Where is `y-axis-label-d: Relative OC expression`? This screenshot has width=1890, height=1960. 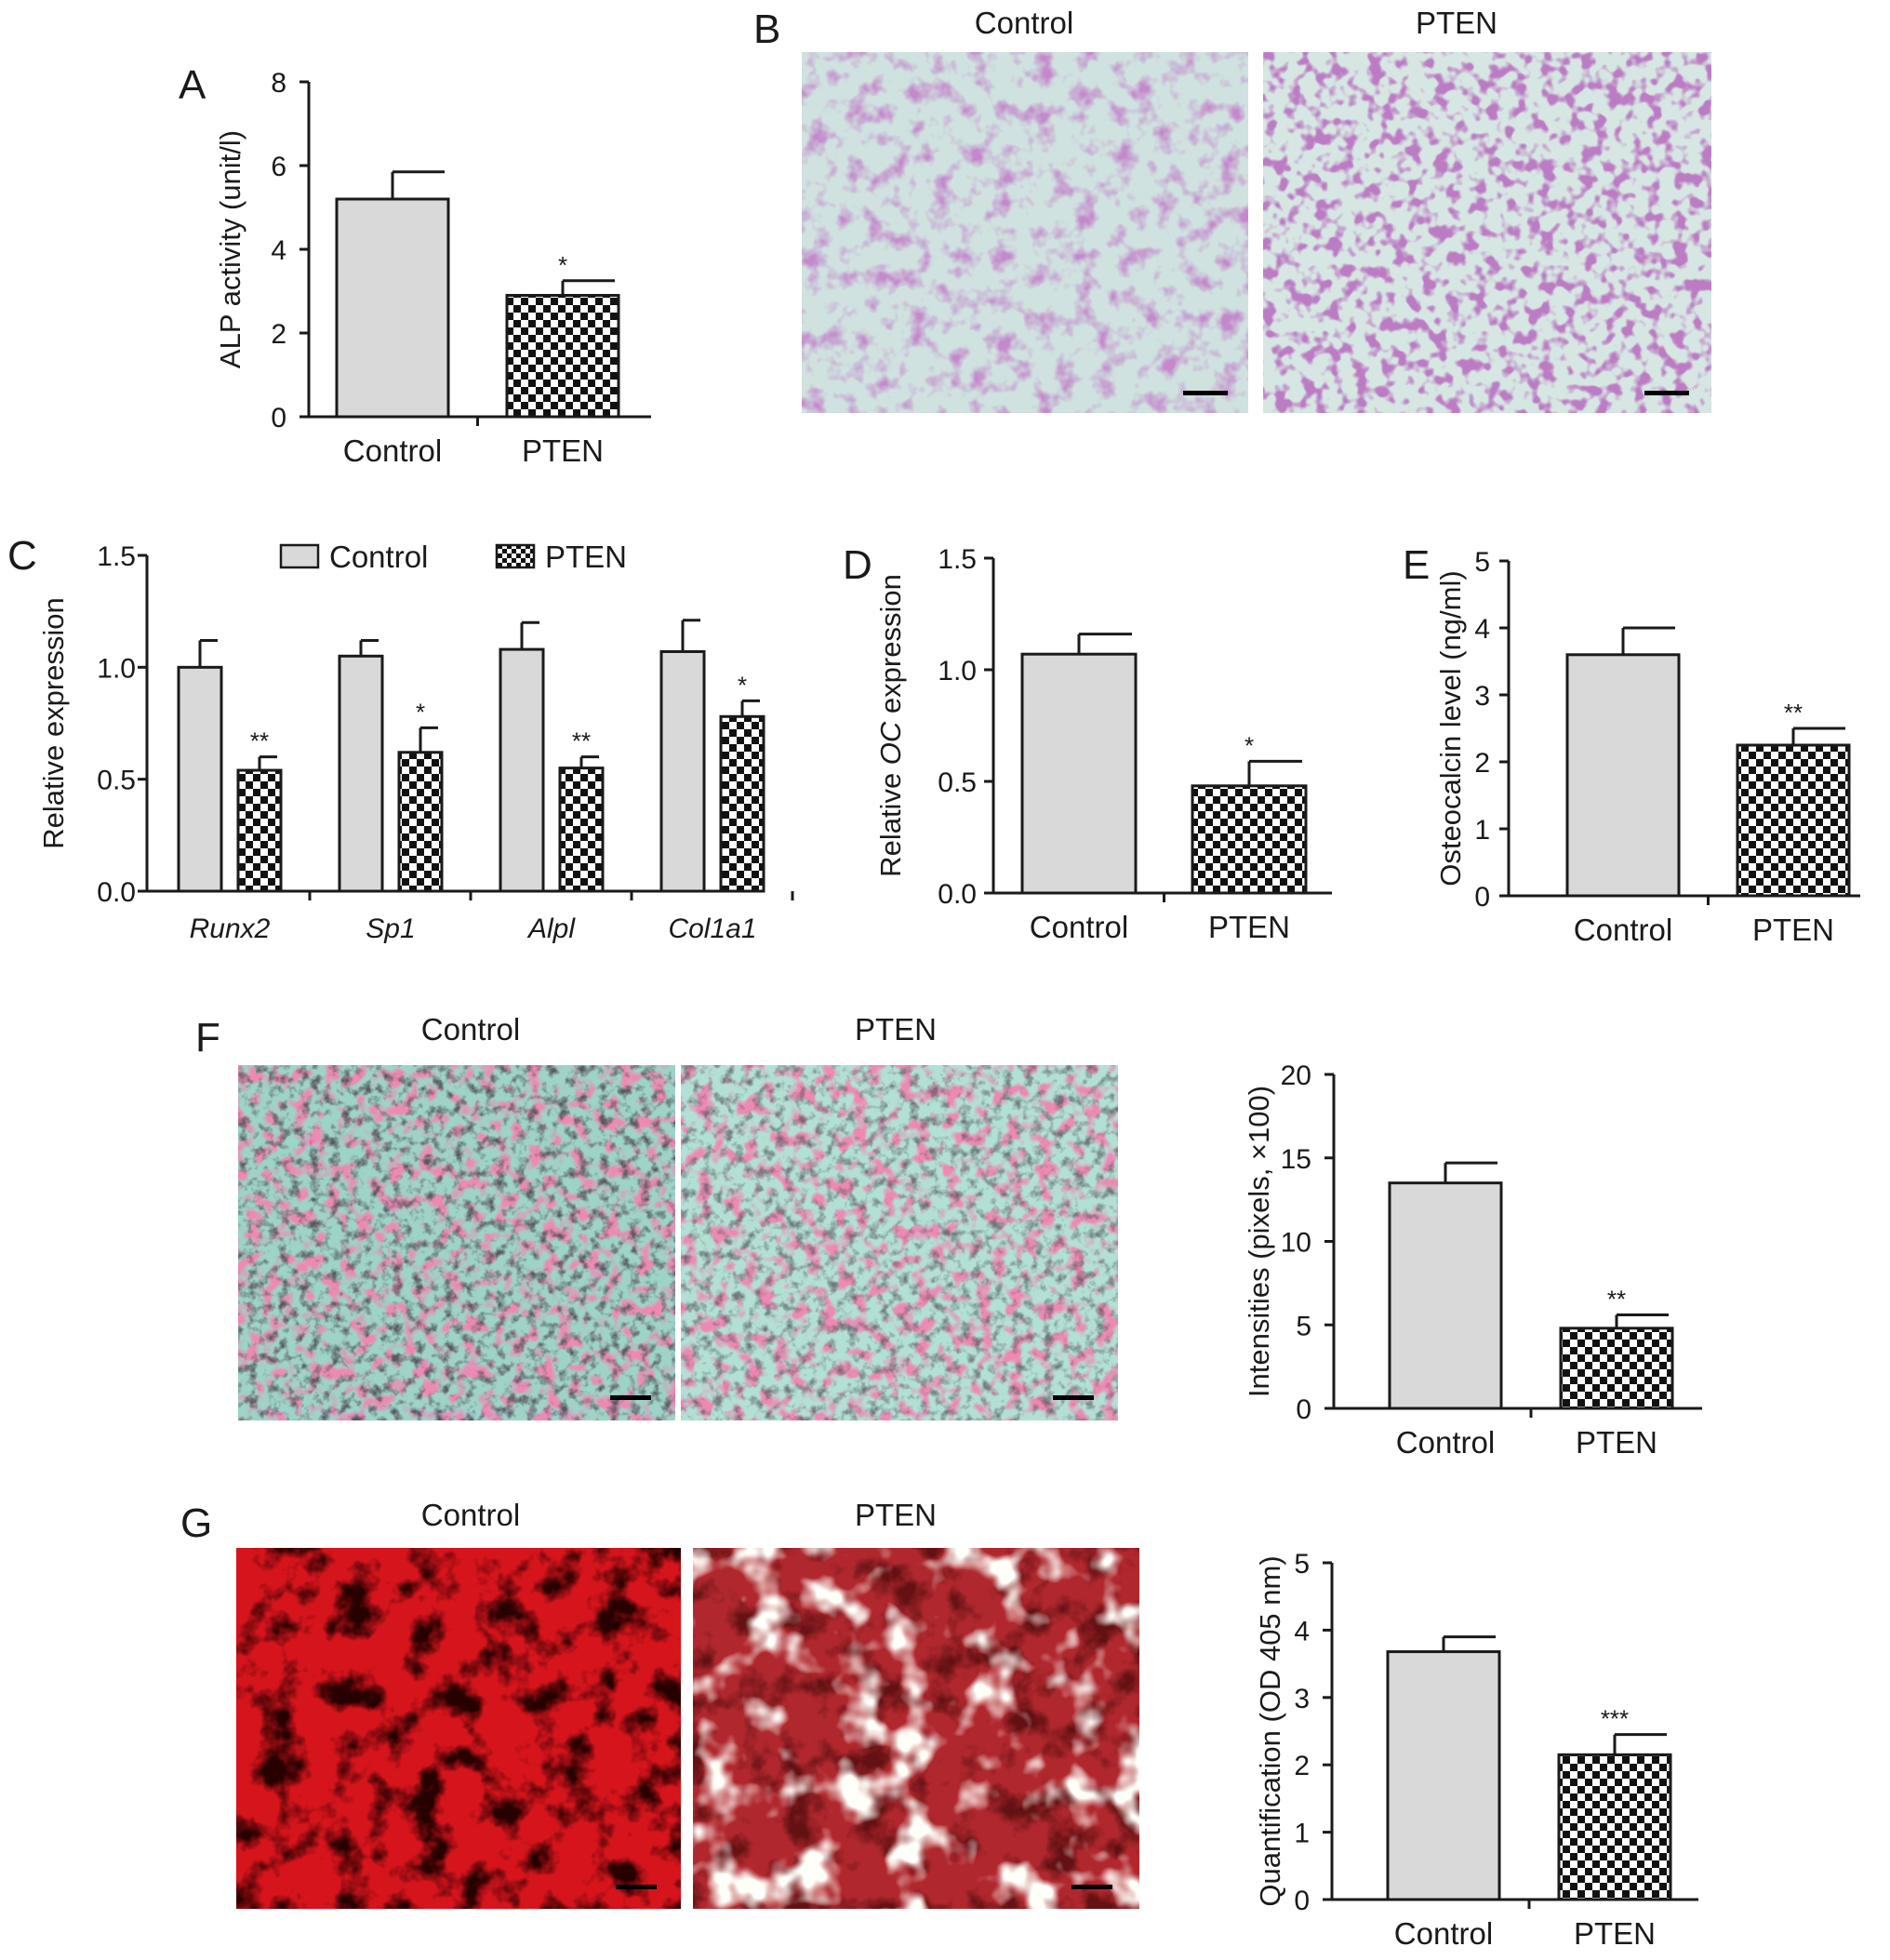
y-axis-label-d: Relative OC expression is located at coordinates (890, 725).